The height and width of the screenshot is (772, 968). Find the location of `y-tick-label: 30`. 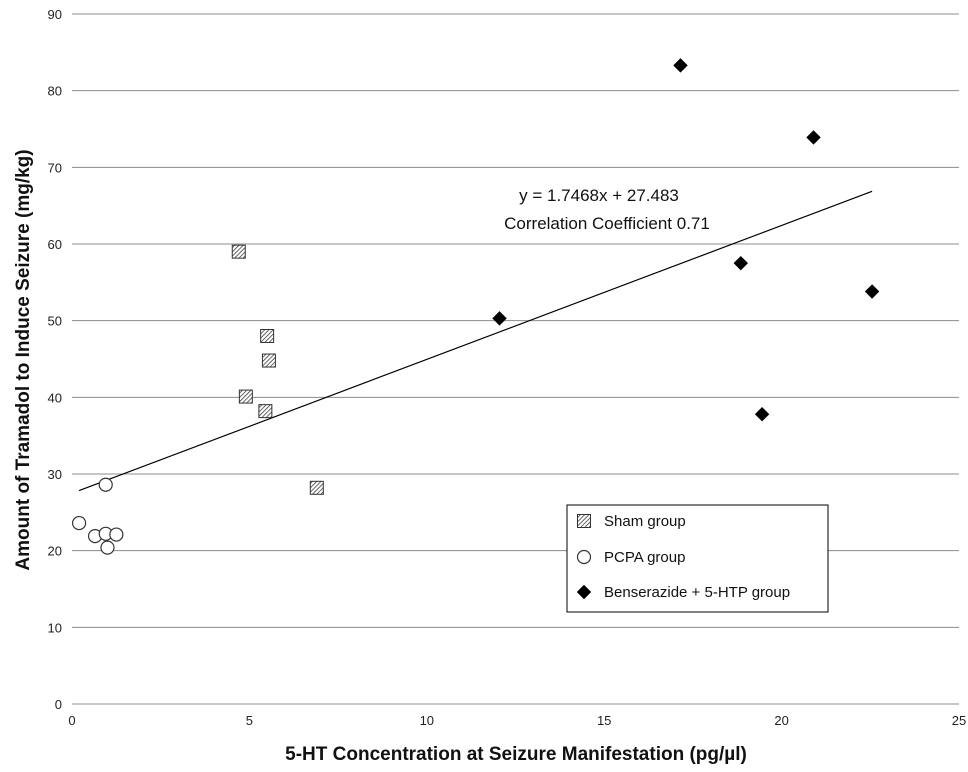

y-tick-label: 30 is located at coordinates (55, 474).